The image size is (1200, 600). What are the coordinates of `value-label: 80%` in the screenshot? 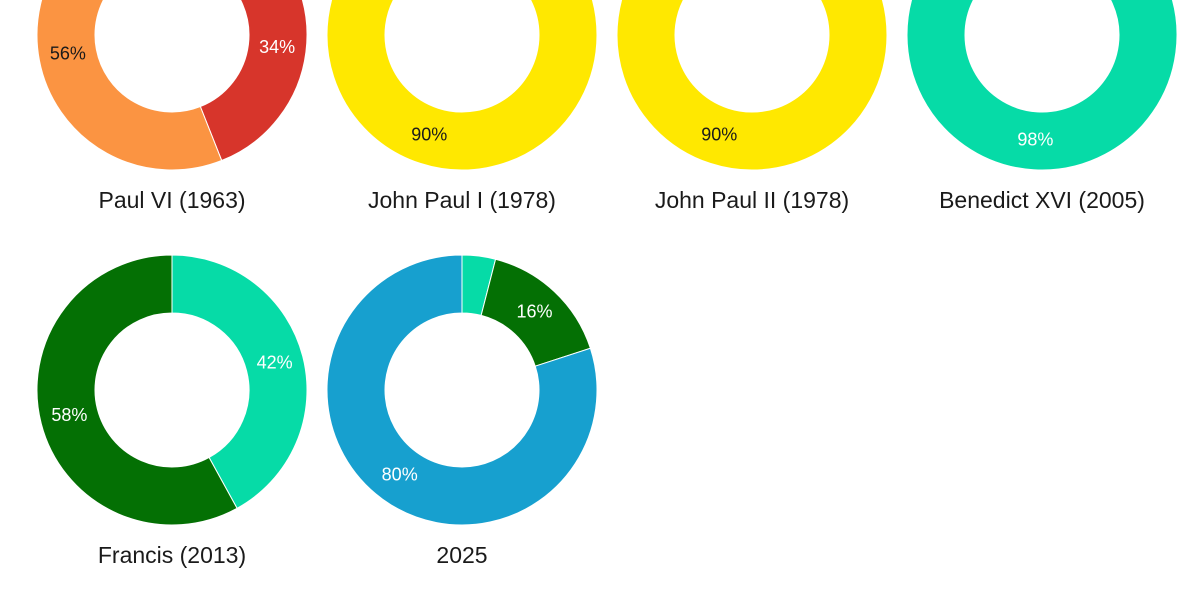 It's located at (400, 475).